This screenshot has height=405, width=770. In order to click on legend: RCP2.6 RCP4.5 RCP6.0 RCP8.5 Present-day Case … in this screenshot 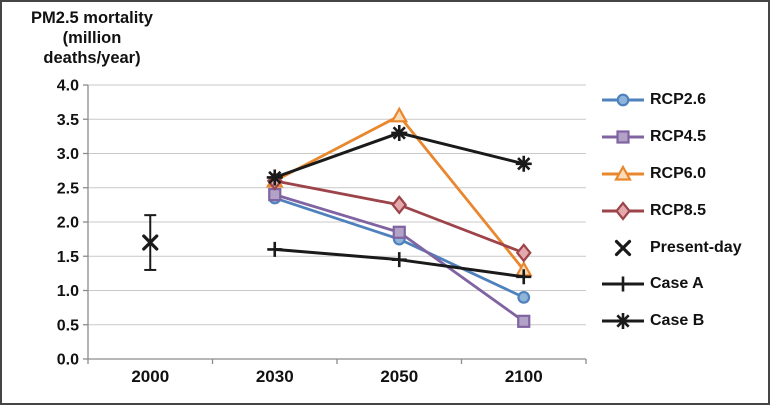, I will do `click(671, 211)`.